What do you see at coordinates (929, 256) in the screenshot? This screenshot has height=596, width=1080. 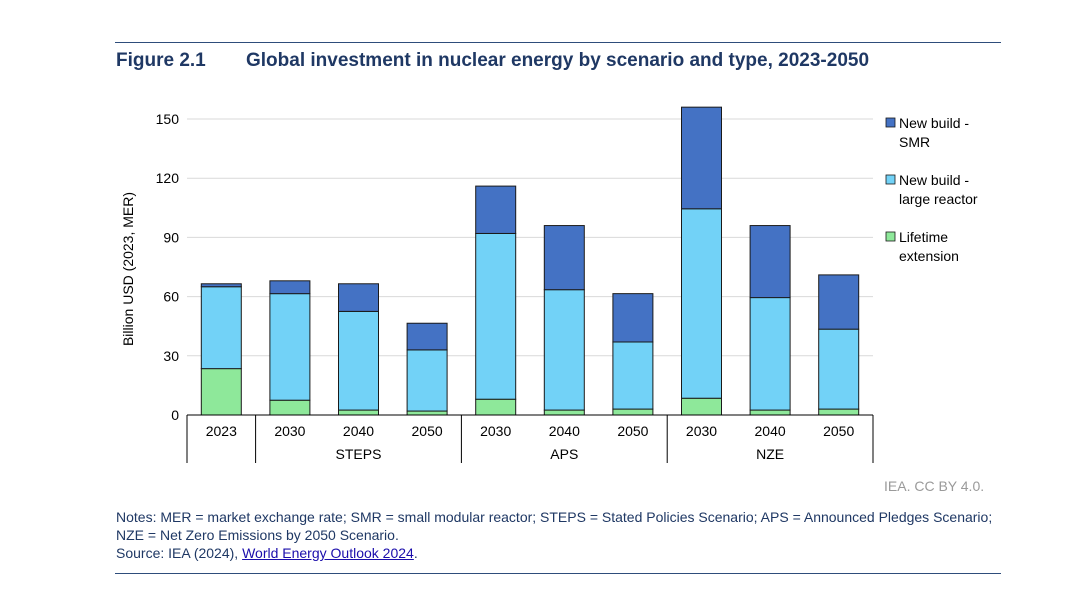 I see `legend-label: extension` at bounding box center [929, 256].